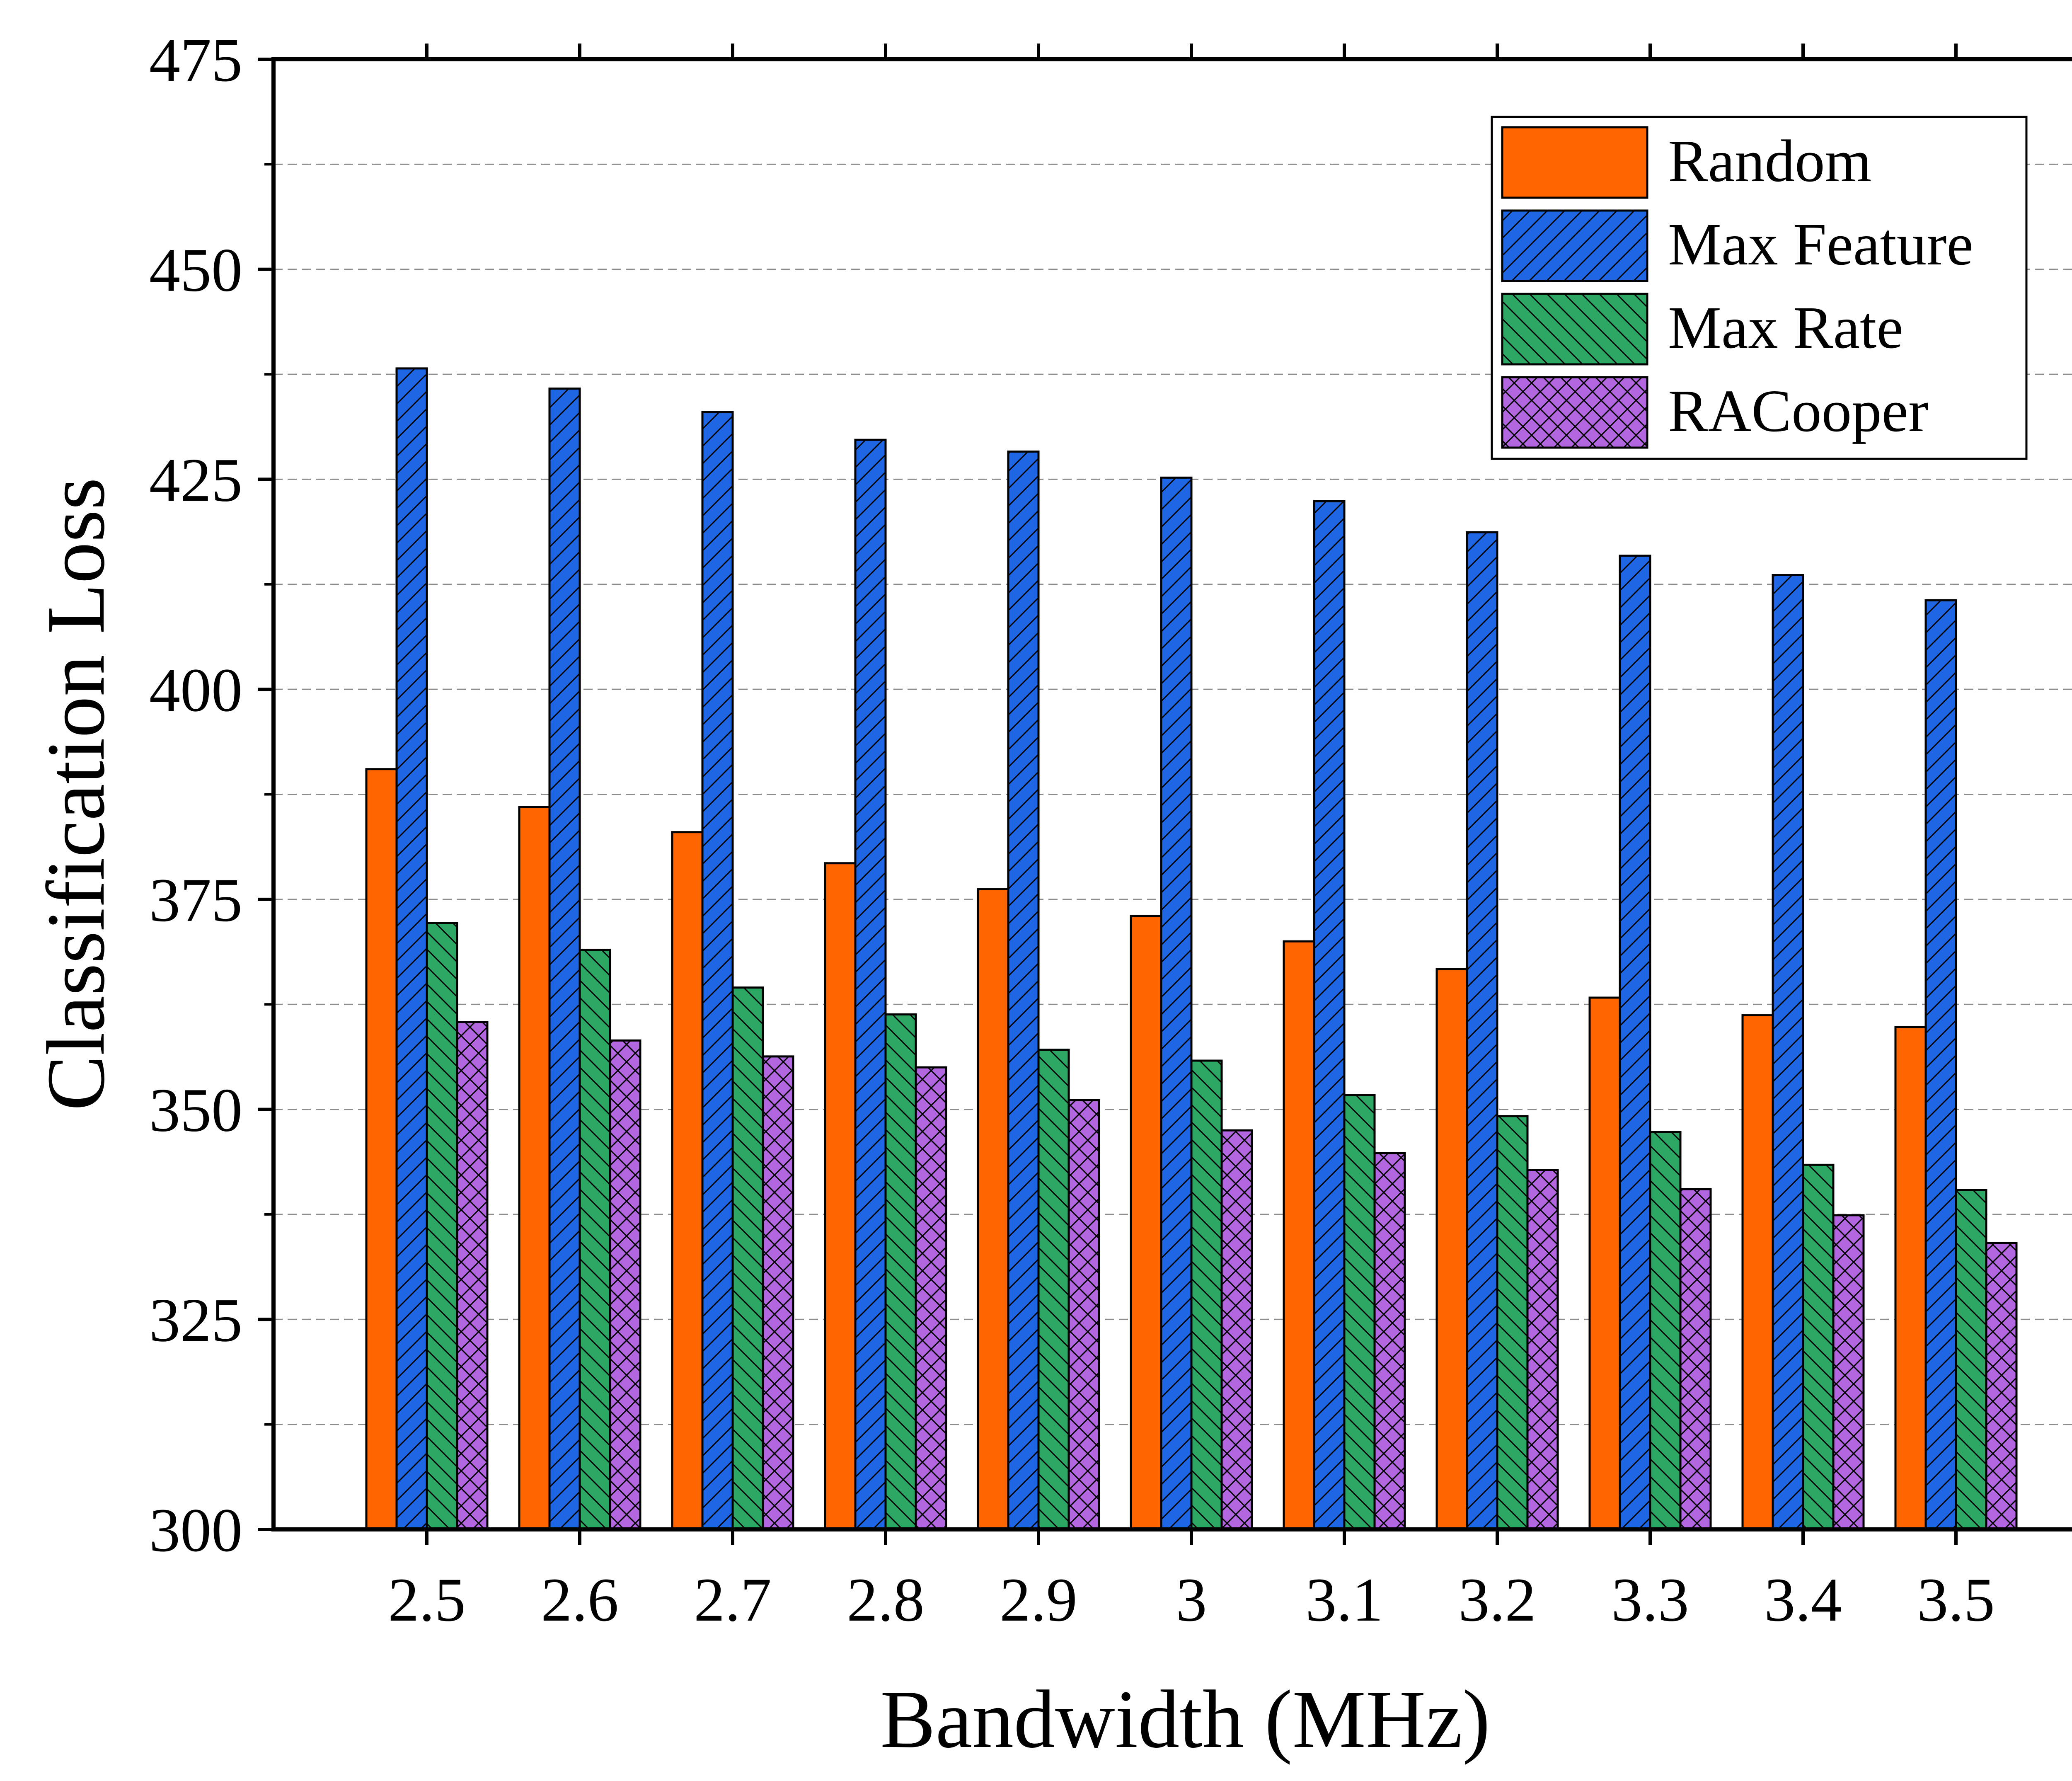 This screenshot has height=1781, width=2072. I want to click on y-tick-label: 300, so click(195, 1530).